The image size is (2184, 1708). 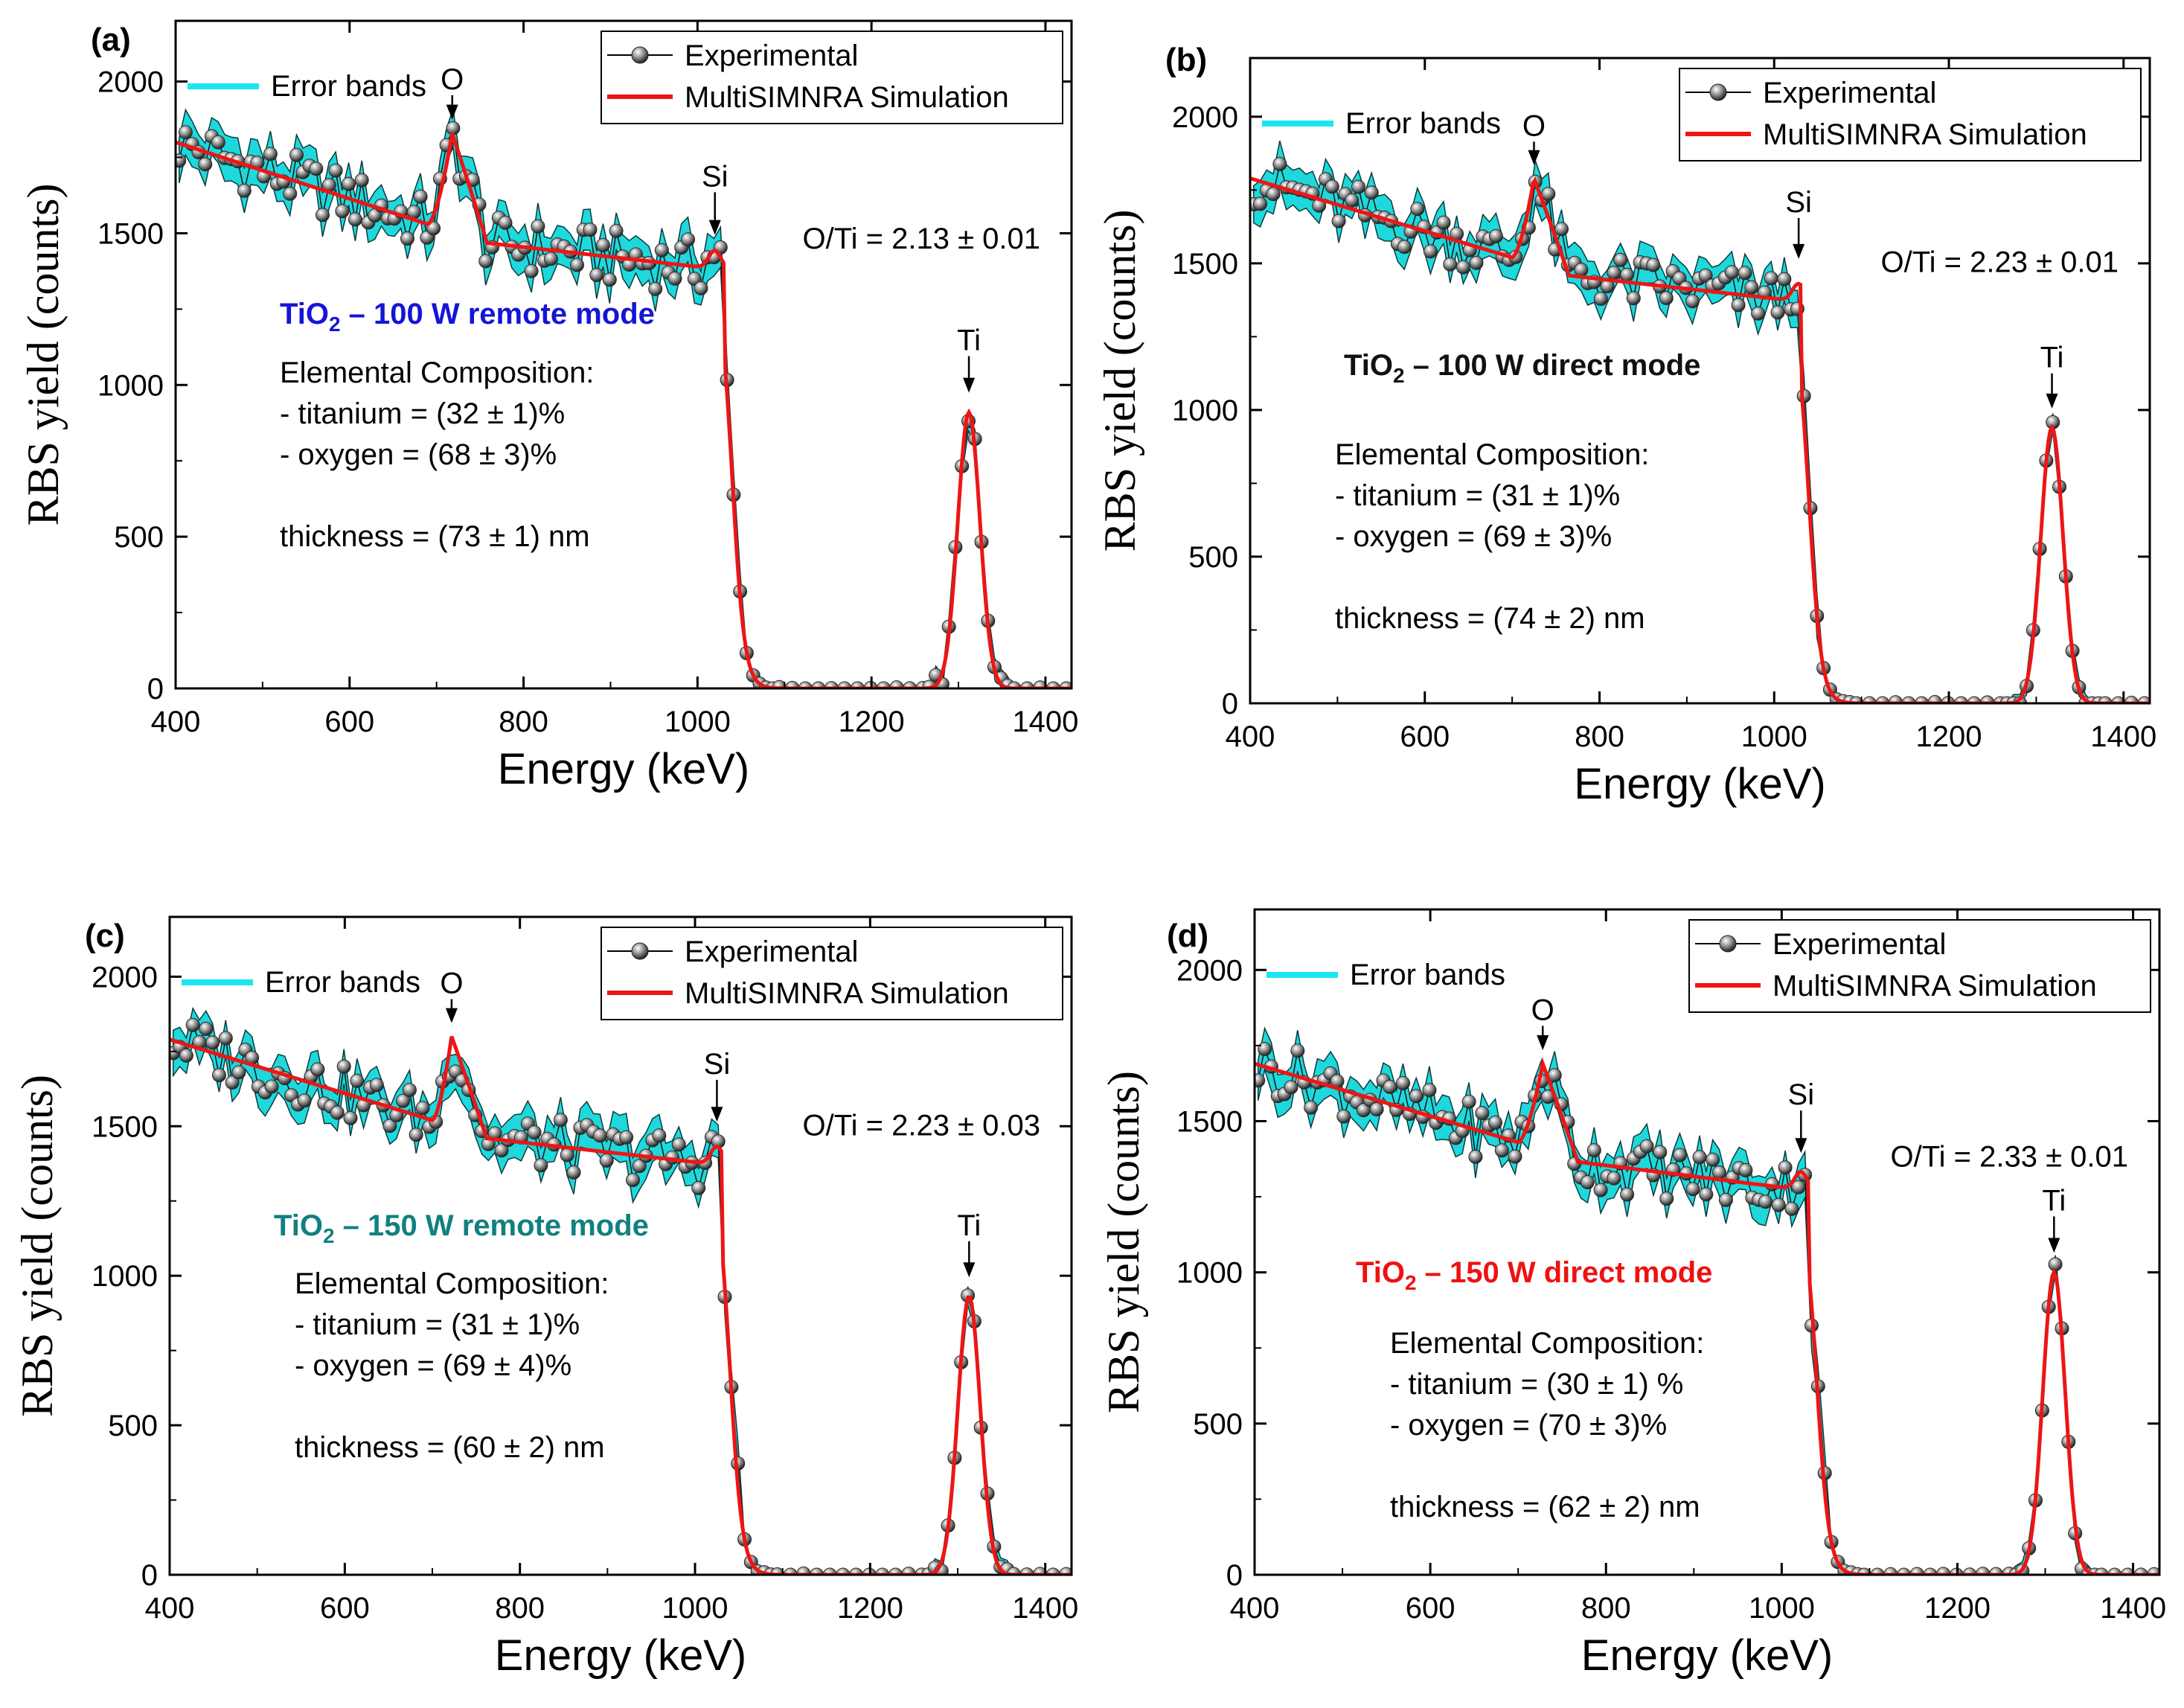 I want to click on ratio-label: O/Ti = 2.33 ± 0.01, so click(x=2009, y=1157).